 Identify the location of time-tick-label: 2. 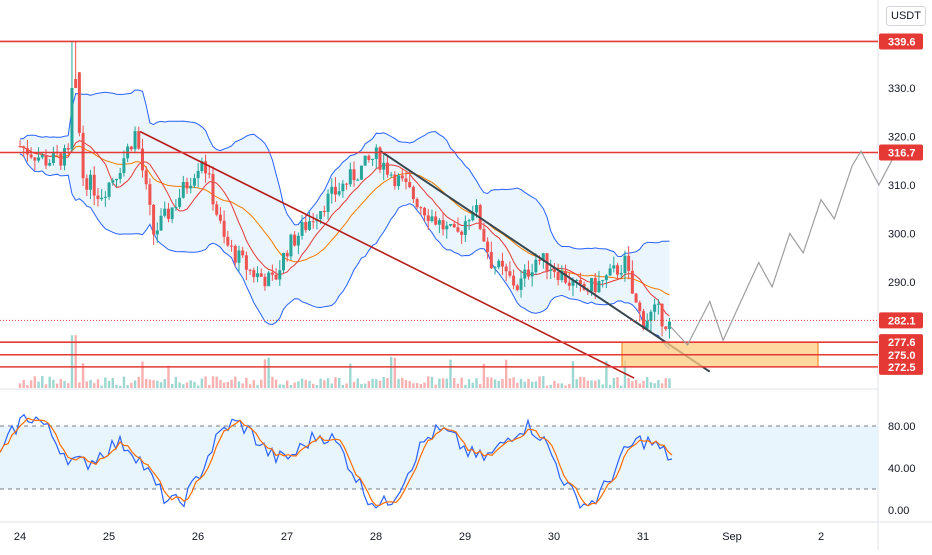
(821, 537).